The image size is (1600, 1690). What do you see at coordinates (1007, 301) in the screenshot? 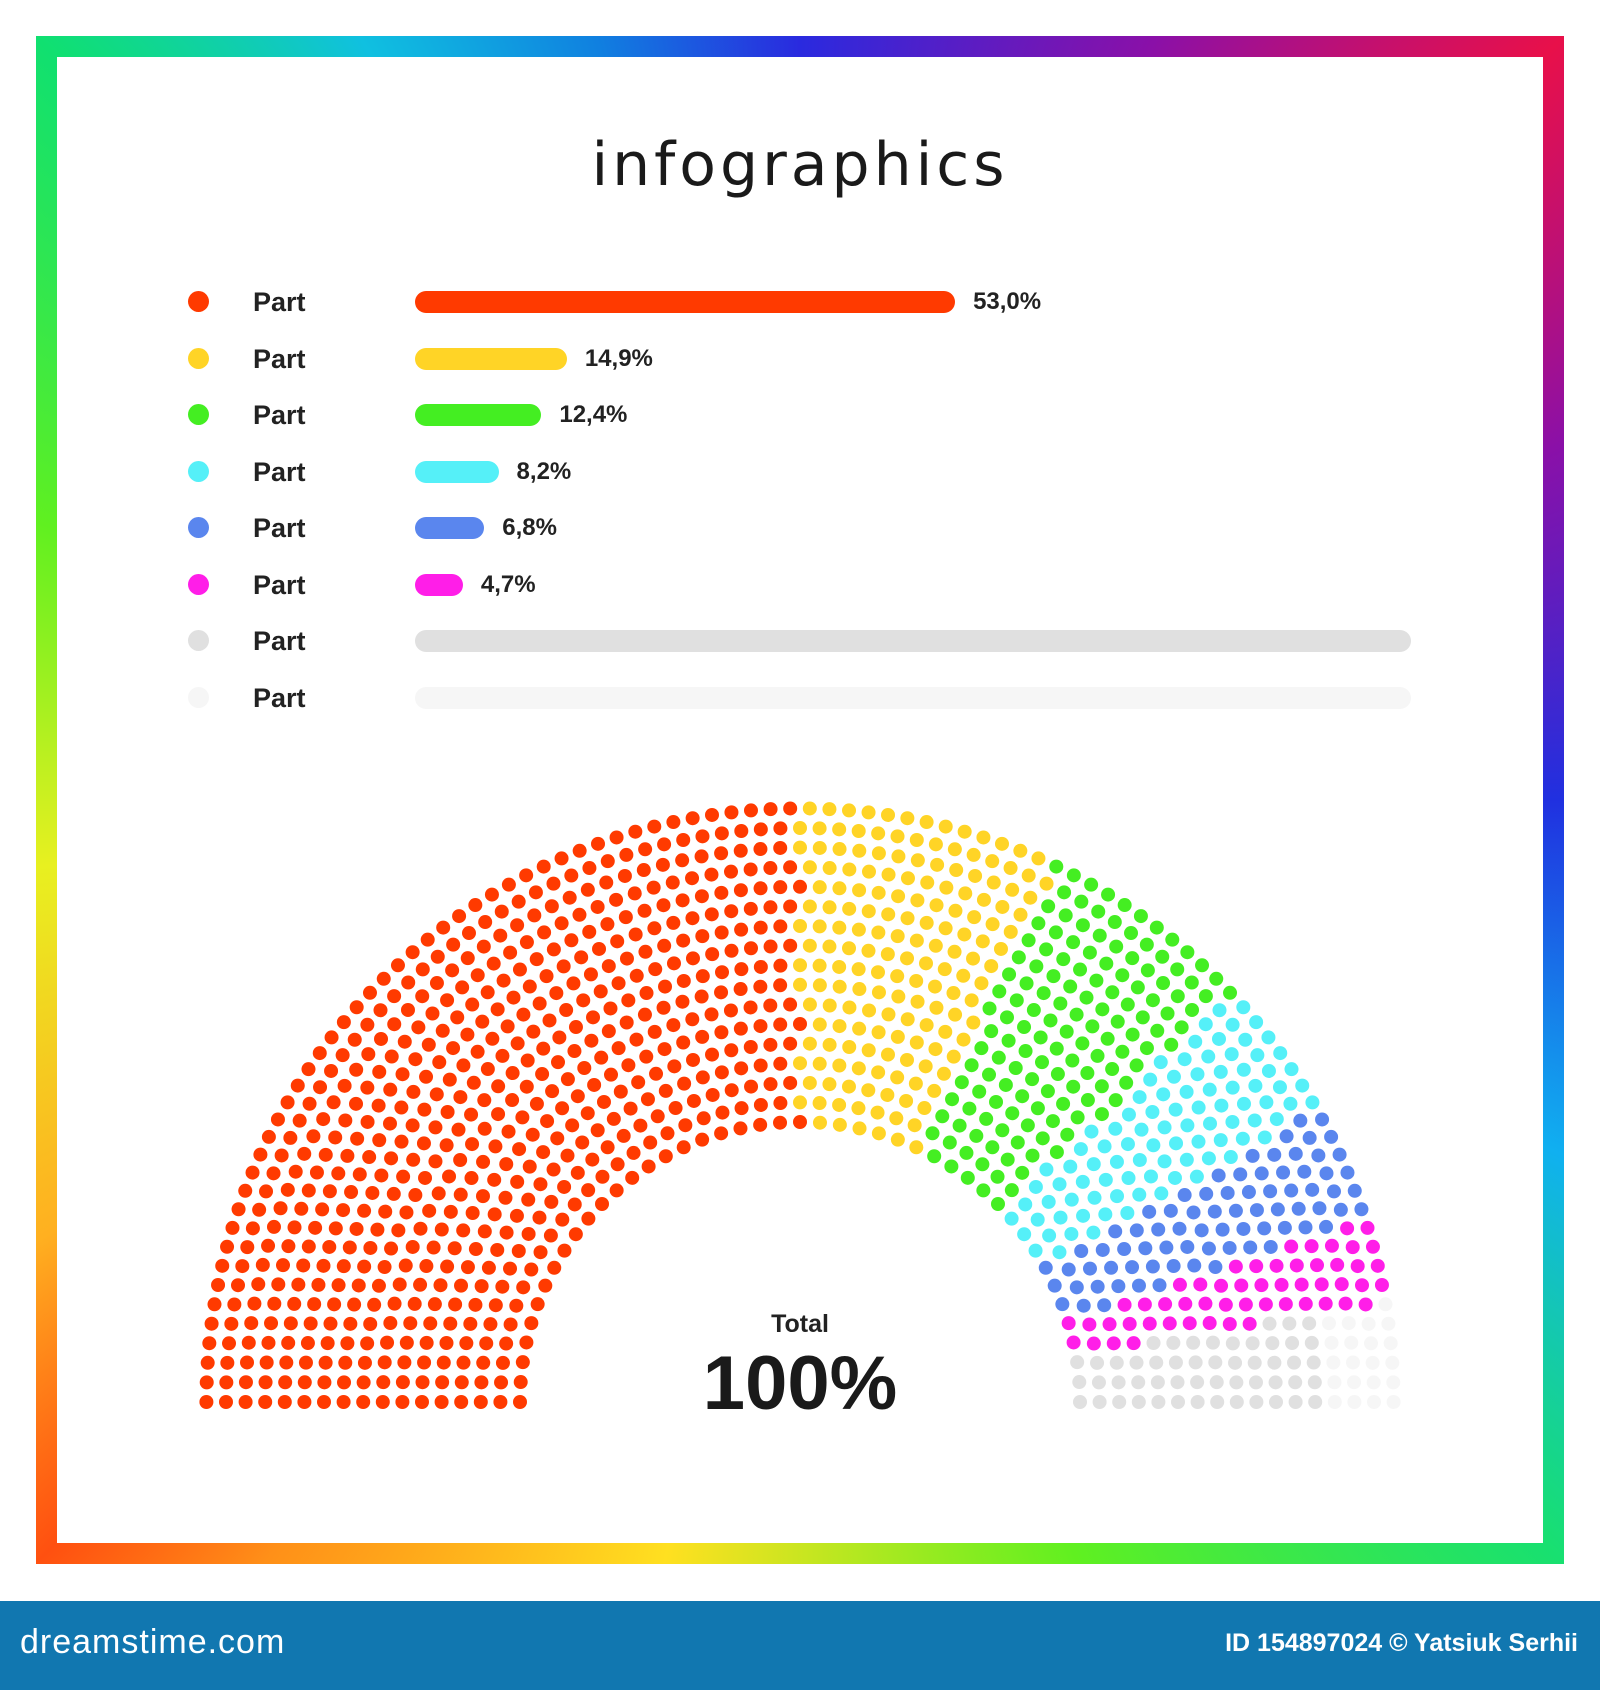
I see `bar-value-label: 53,0%` at bounding box center [1007, 301].